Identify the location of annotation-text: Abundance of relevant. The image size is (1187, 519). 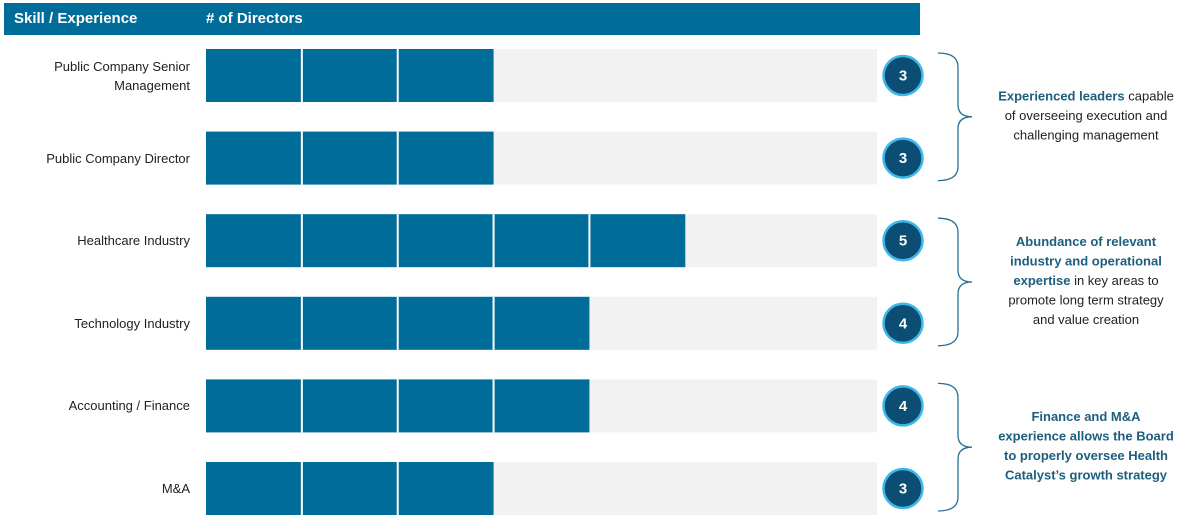
(1086, 241).